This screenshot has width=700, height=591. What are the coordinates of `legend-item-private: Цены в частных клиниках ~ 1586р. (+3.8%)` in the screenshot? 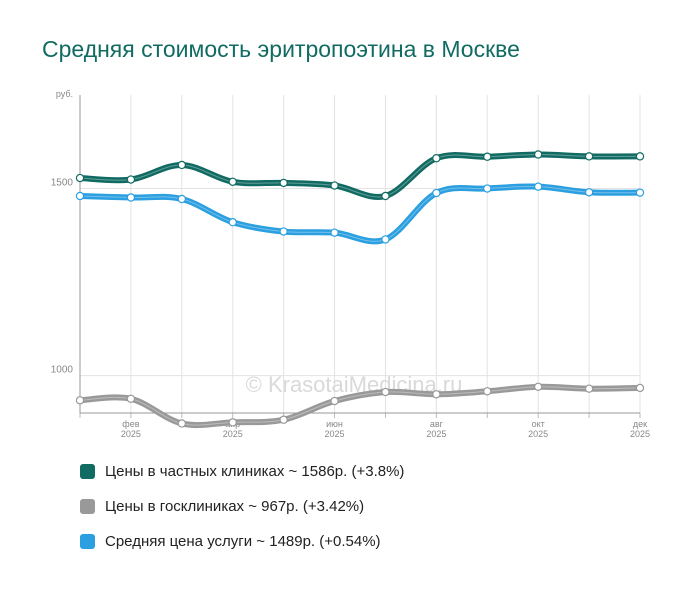 It's located at (242, 471).